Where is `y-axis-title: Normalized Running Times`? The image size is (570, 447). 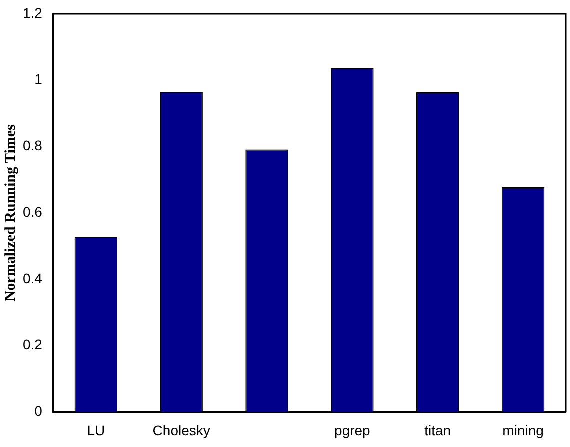 y-axis-title: Normalized Running Times is located at coordinates (10, 213).